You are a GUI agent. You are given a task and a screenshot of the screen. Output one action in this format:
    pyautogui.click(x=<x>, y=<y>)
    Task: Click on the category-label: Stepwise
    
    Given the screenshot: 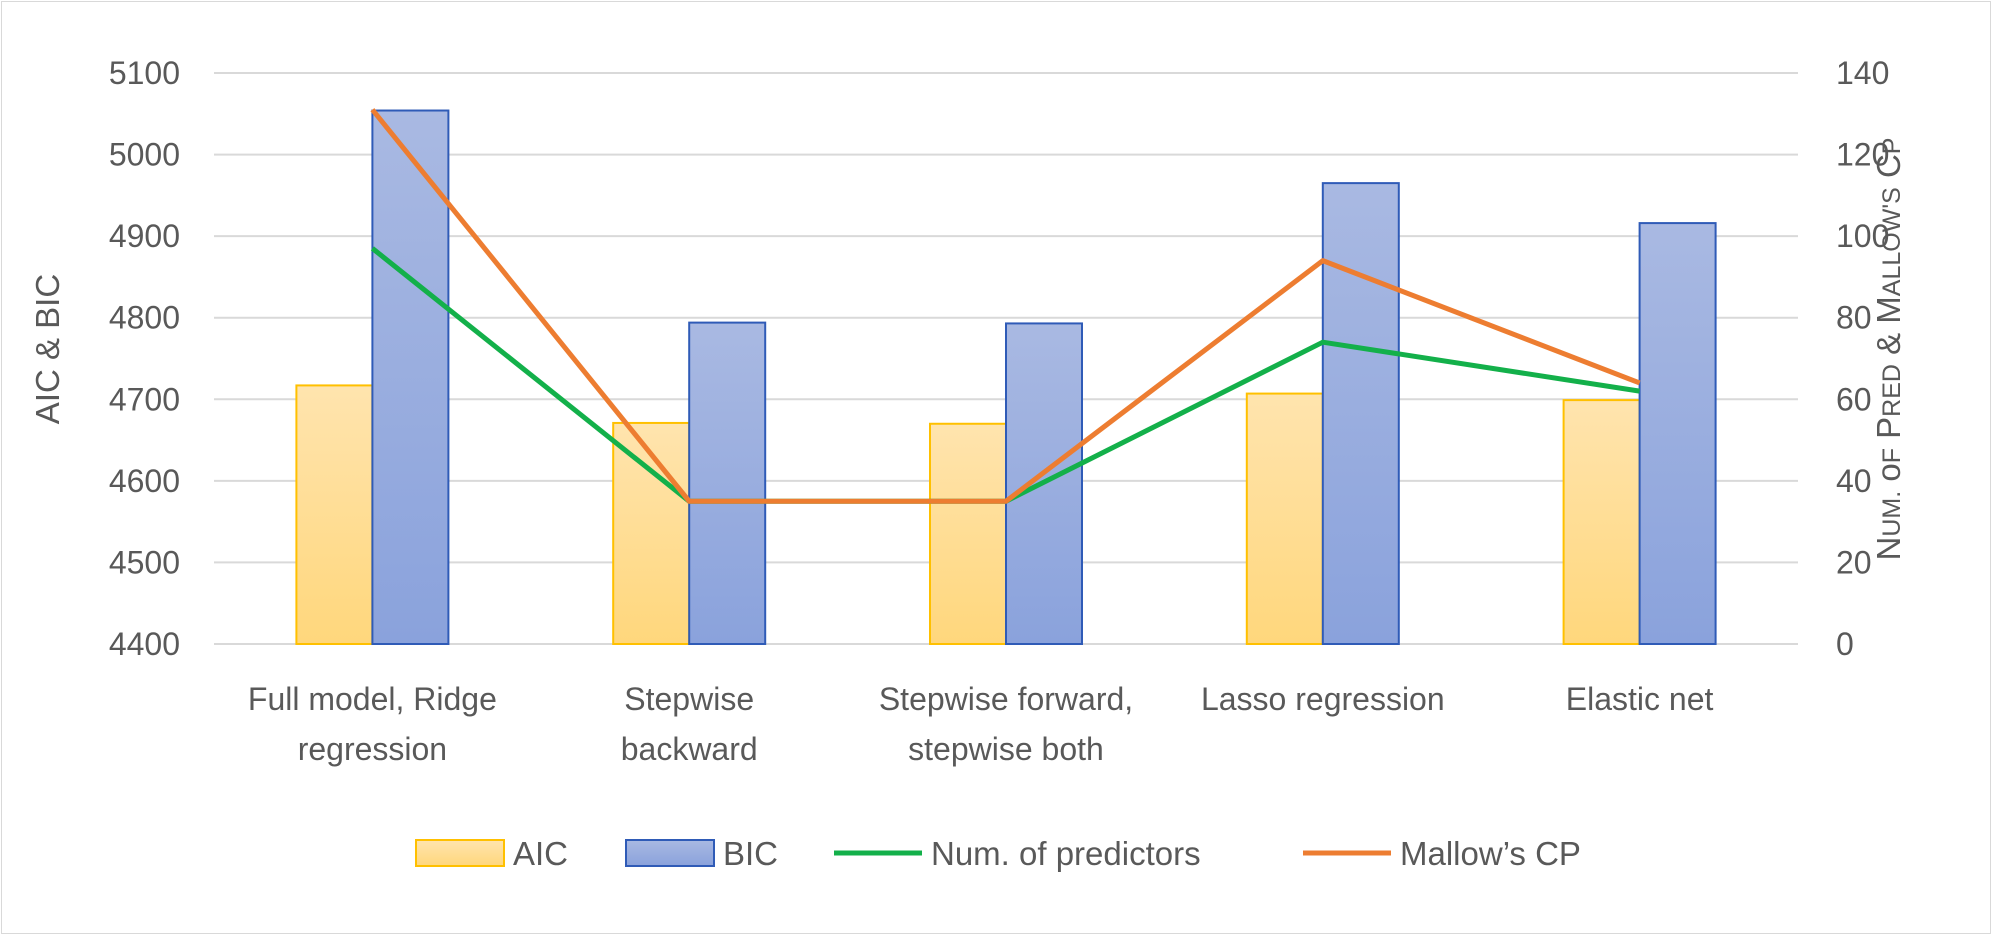 What is the action you would take?
    pyautogui.click(x=689, y=699)
    